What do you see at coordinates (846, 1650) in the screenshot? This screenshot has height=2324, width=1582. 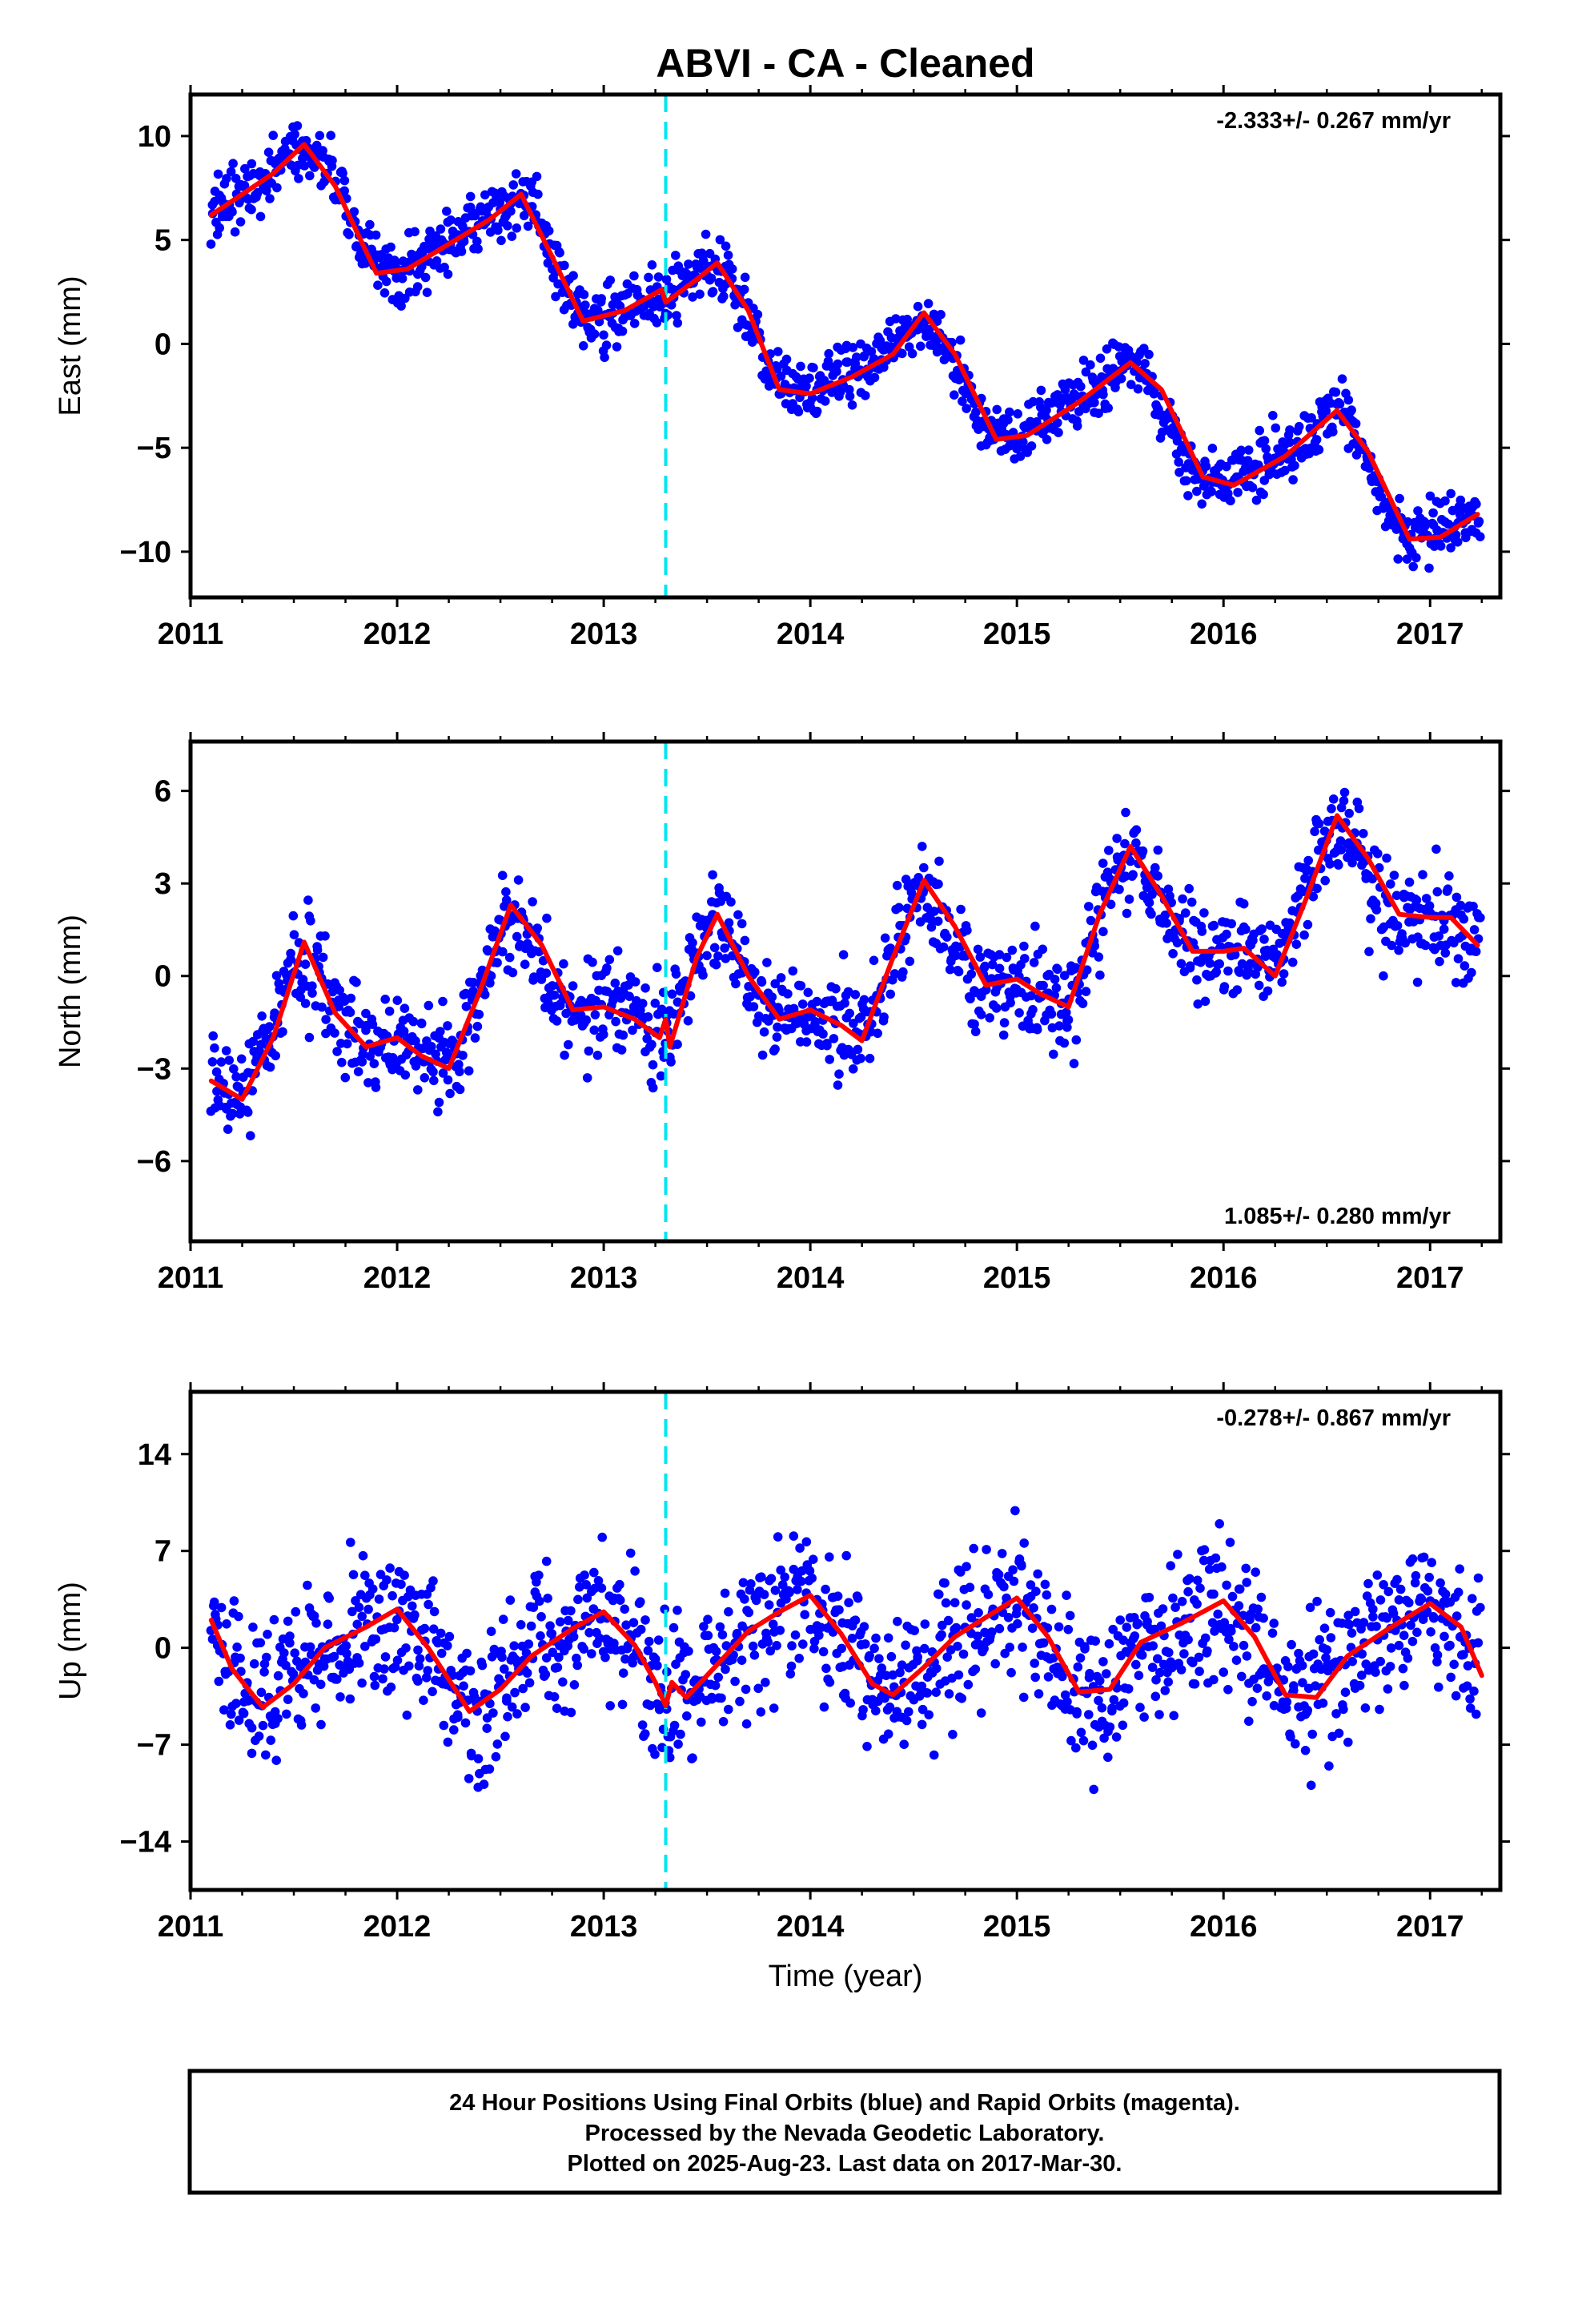 I see `up-points-cloud` at bounding box center [846, 1650].